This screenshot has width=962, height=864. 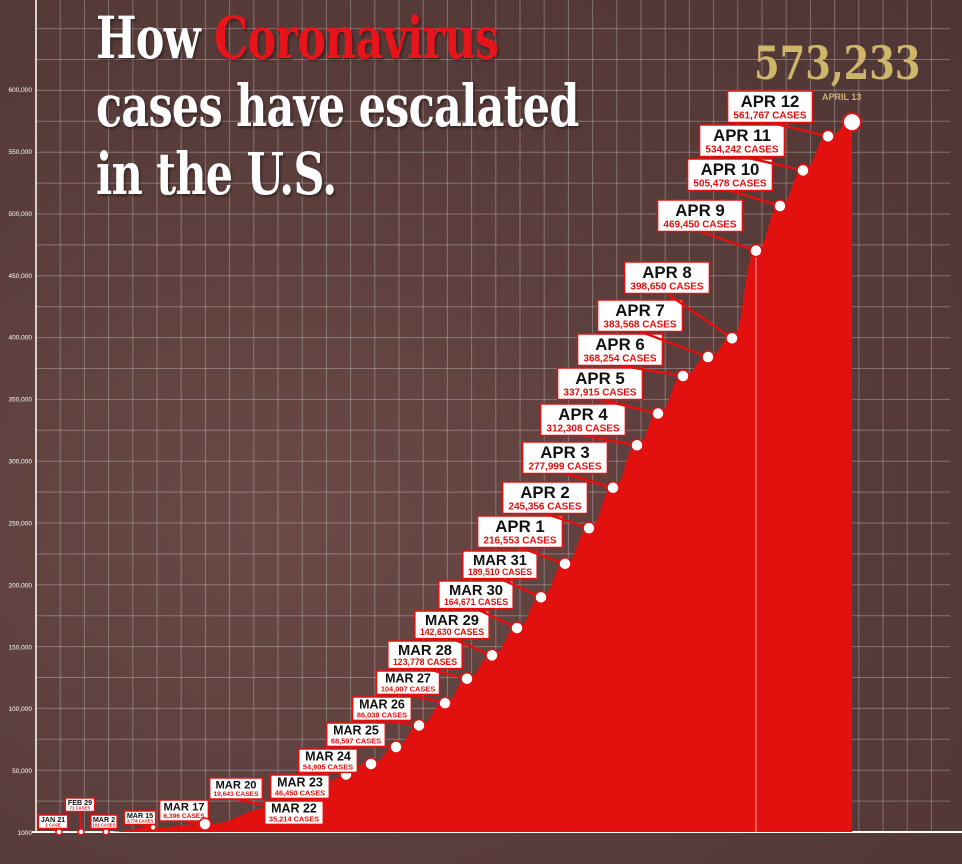 I want to click on y-tick-label: 200,000, so click(x=21, y=585).